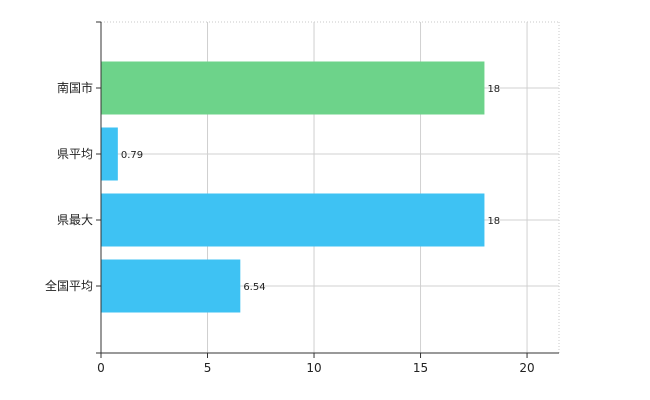  I want to click on category-label: 県最大, so click(75, 220).